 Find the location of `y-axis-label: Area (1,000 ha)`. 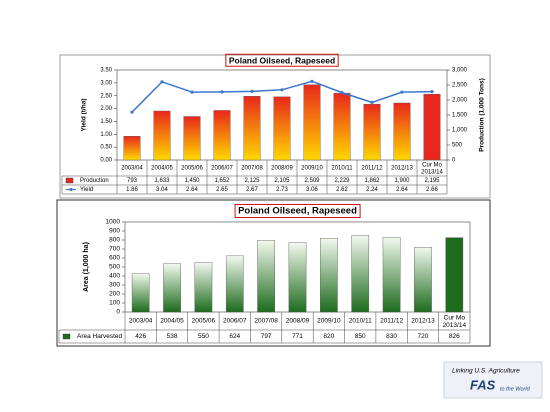

y-axis-label: Area (1,000 ha) is located at coordinates (86, 267).